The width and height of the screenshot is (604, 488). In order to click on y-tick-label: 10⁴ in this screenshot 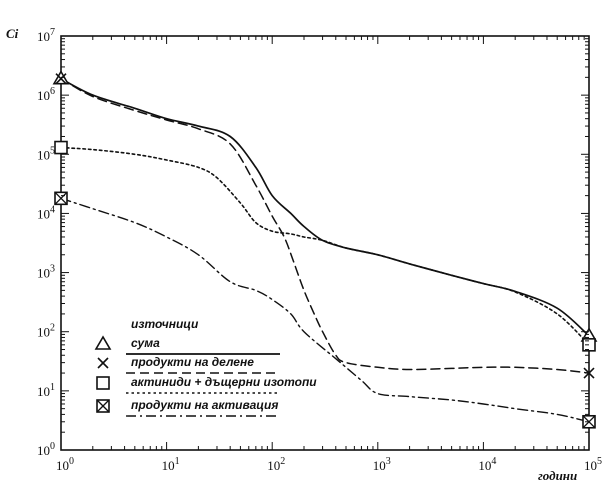, I will do `click(46, 212)`.